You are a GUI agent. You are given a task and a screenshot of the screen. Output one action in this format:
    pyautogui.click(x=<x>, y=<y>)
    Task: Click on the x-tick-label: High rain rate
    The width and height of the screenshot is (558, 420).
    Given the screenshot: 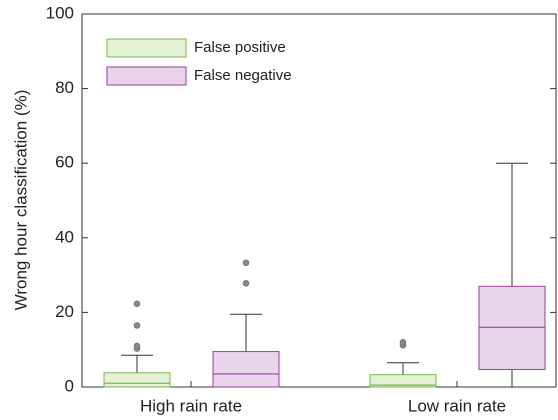 What is the action you would take?
    pyautogui.click(x=191, y=405)
    